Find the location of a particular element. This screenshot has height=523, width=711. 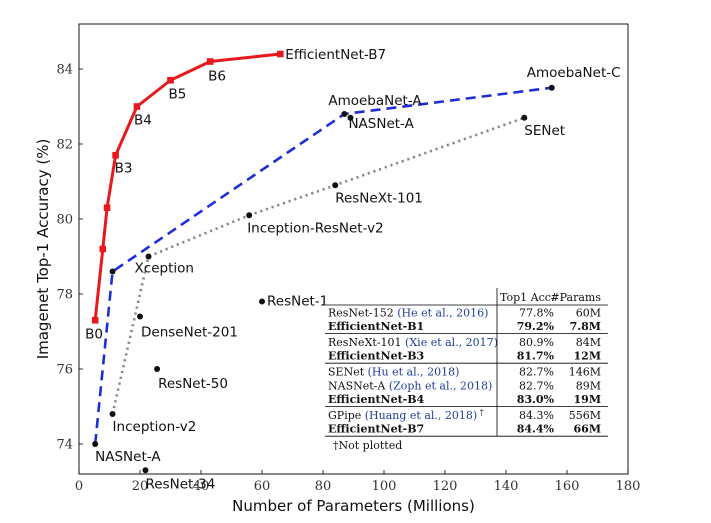

table-row-model: EfficientNet-B1 is located at coordinates (376, 326).